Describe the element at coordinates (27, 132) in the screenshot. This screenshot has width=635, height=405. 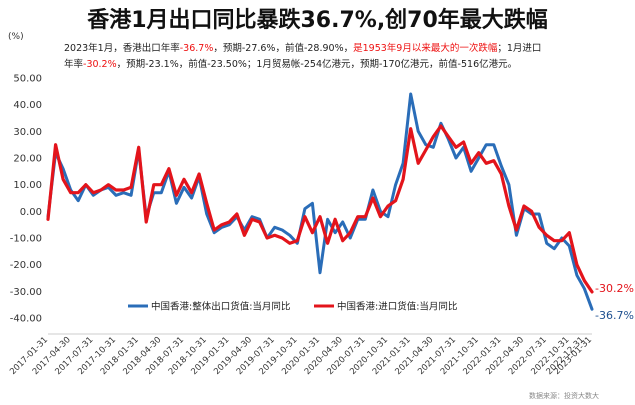
I see `y-tick-label: 30.00` at that location.